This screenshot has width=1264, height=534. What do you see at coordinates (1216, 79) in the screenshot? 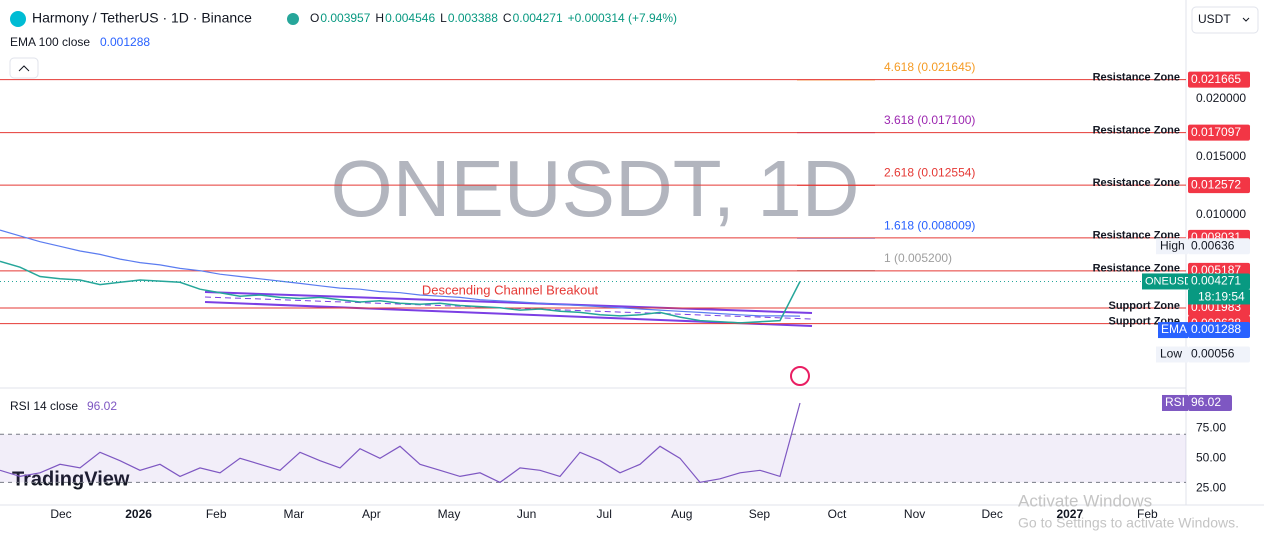
I see `price-tag-label: 0.021665` at bounding box center [1216, 79].